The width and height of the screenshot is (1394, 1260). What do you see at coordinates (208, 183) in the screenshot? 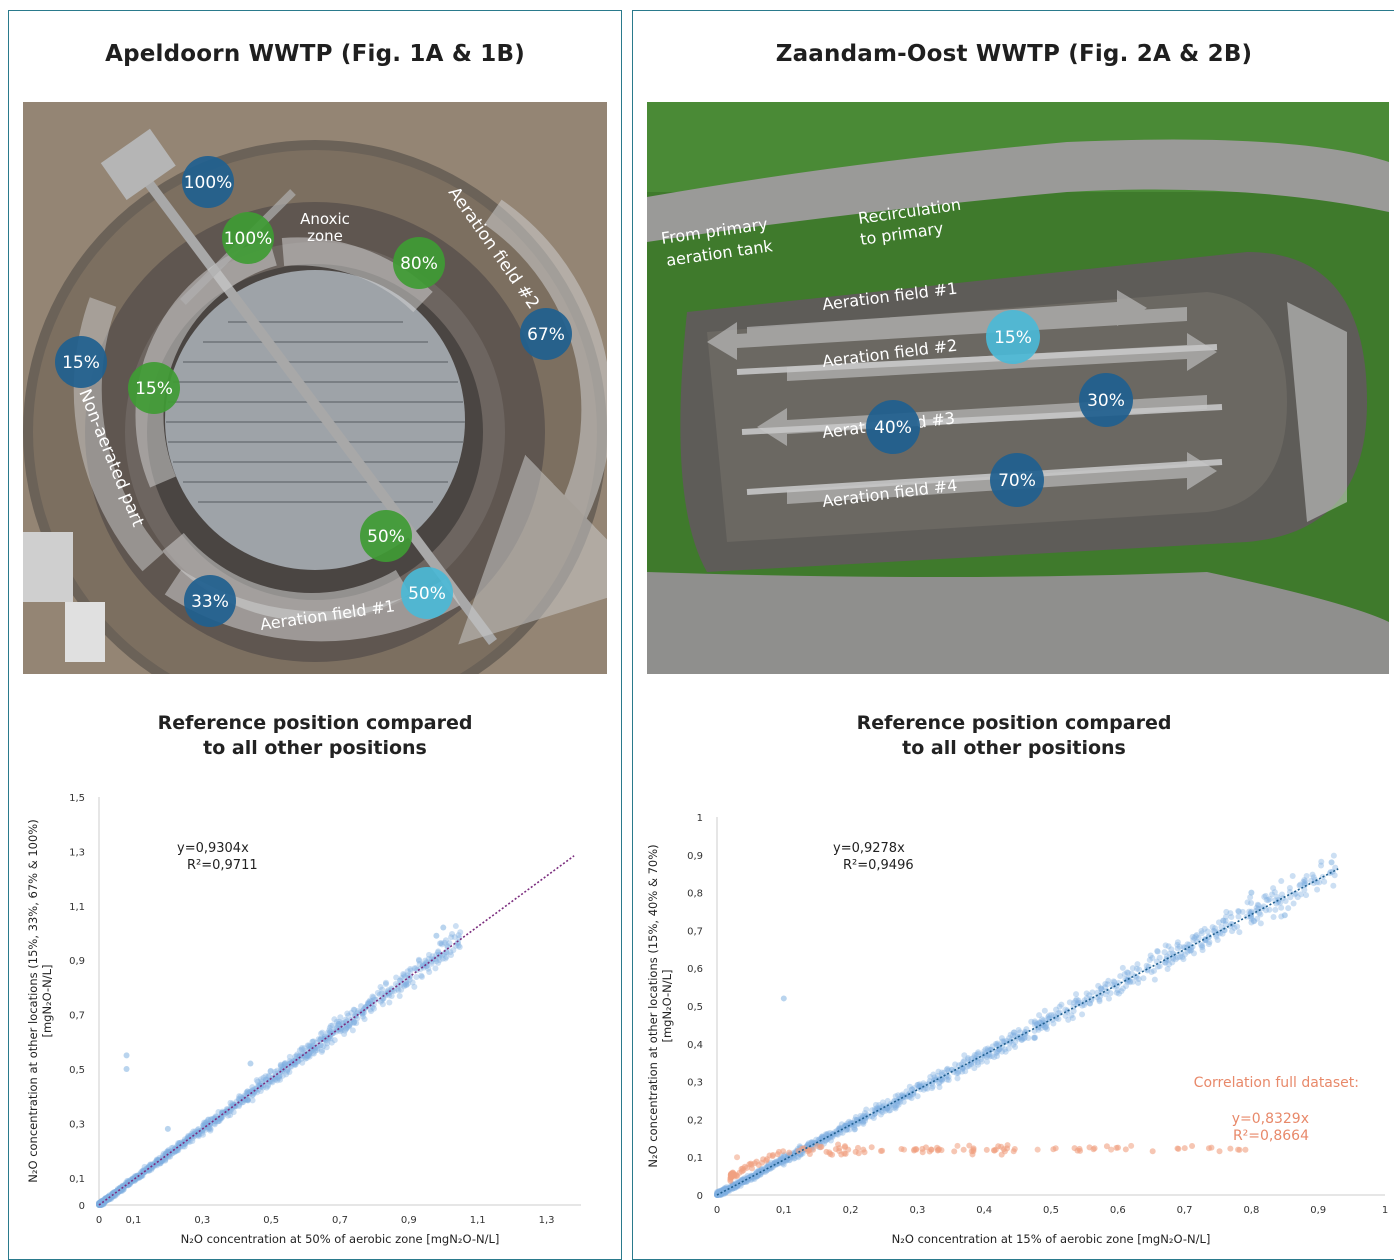
I see `svg-text: 100%` at bounding box center [208, 183].